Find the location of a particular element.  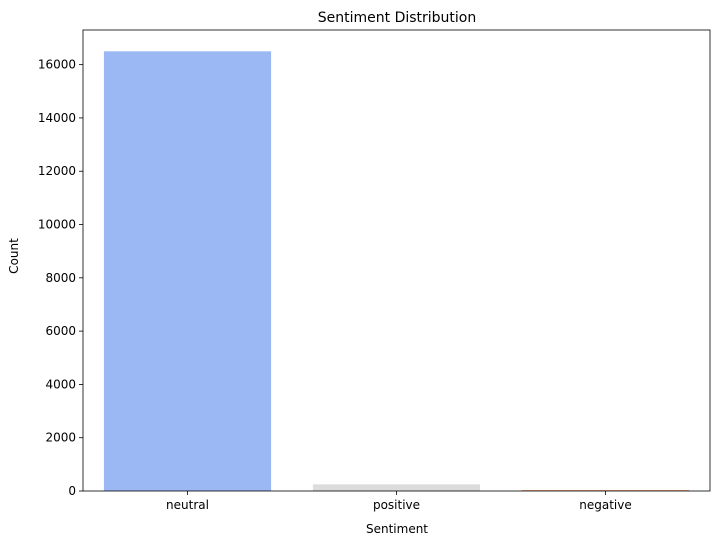

x-tick-label-negative: negative is located at coordinates (605, 505).